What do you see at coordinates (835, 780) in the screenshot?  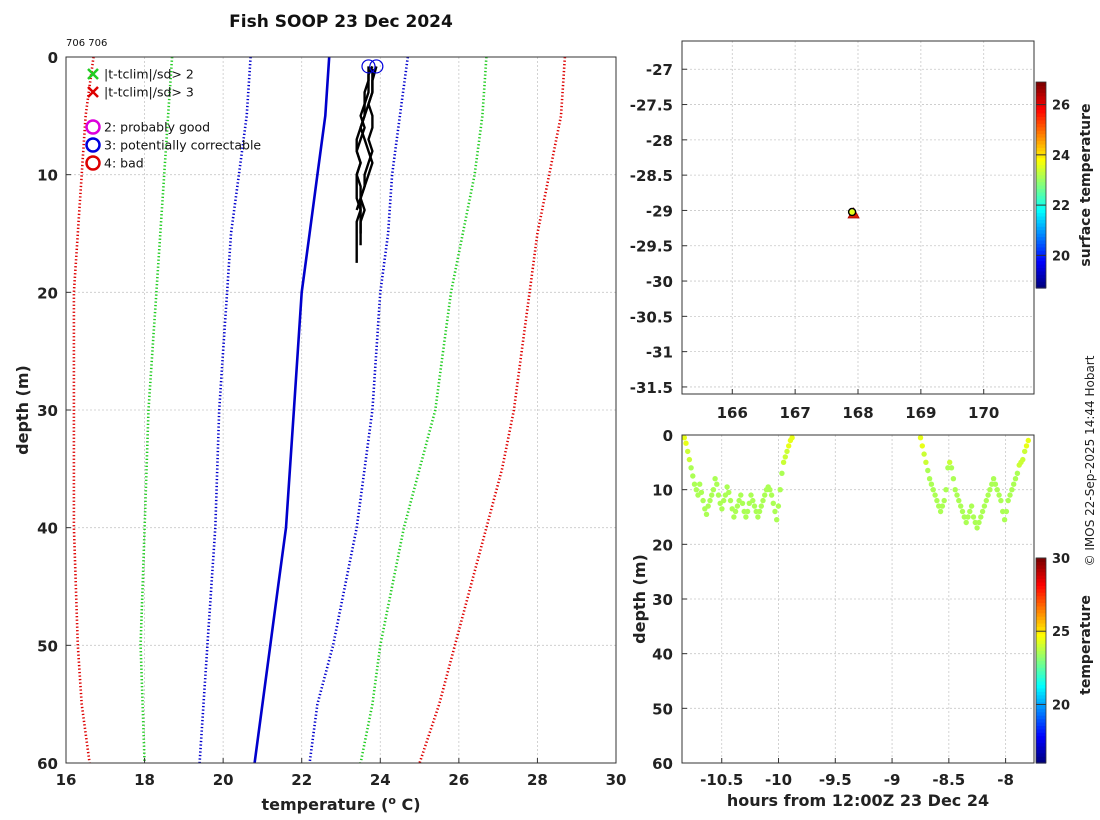 I see `time-depth-x-tick-label: -9.5` at bounding box center [835, 780].